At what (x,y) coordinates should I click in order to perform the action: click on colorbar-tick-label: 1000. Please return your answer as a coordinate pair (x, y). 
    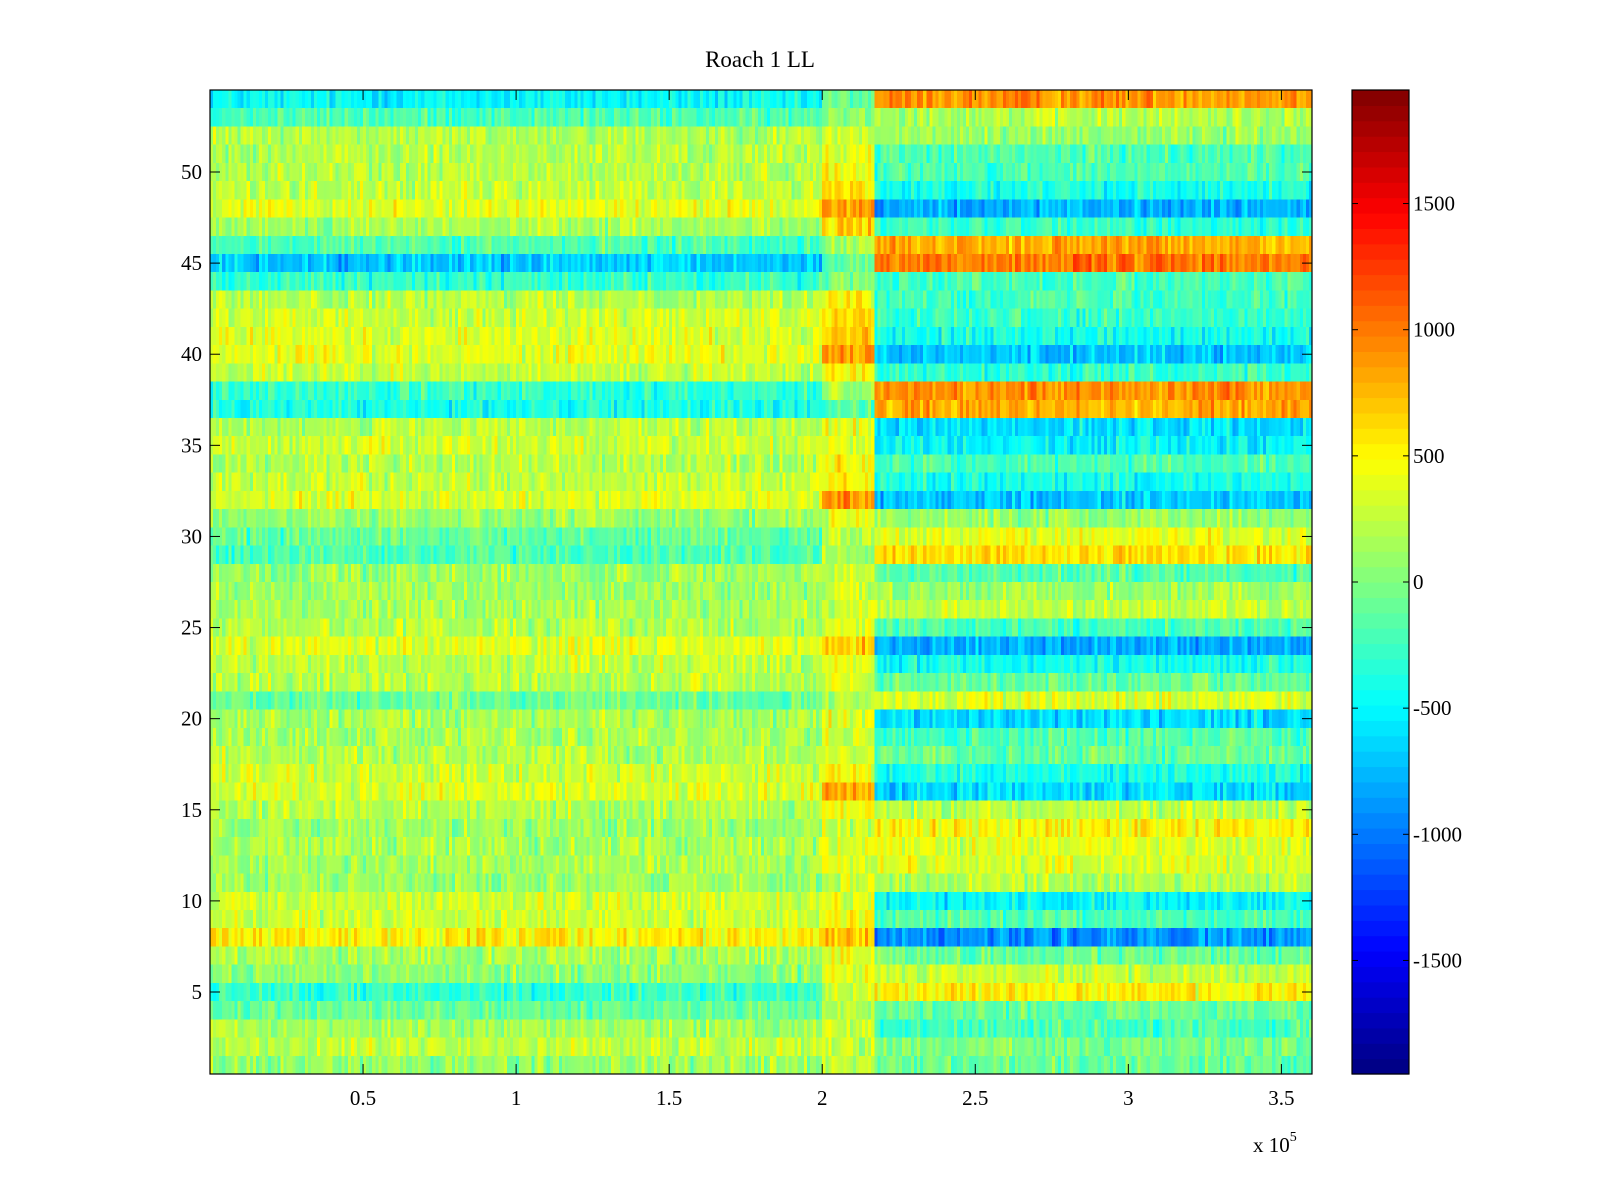
    Looking at the image, I should click on (1434, 330).